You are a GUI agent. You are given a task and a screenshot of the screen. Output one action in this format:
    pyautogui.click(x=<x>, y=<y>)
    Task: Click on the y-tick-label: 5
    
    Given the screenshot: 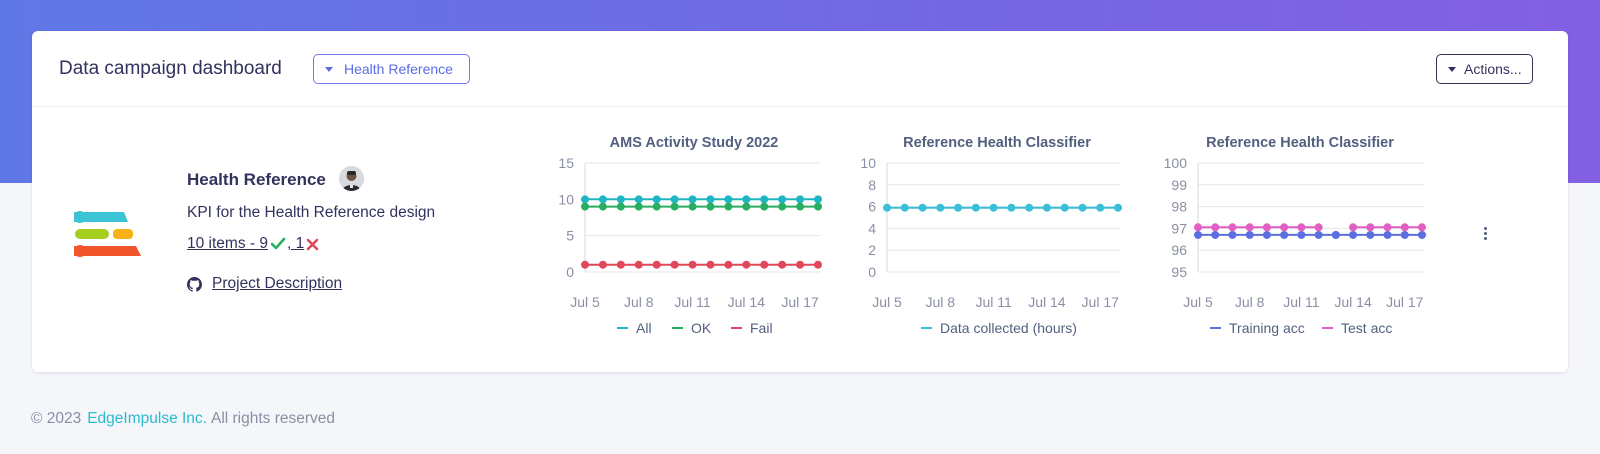 What is the action you would take?
    pyautogui.click(x=570, y=236)
    